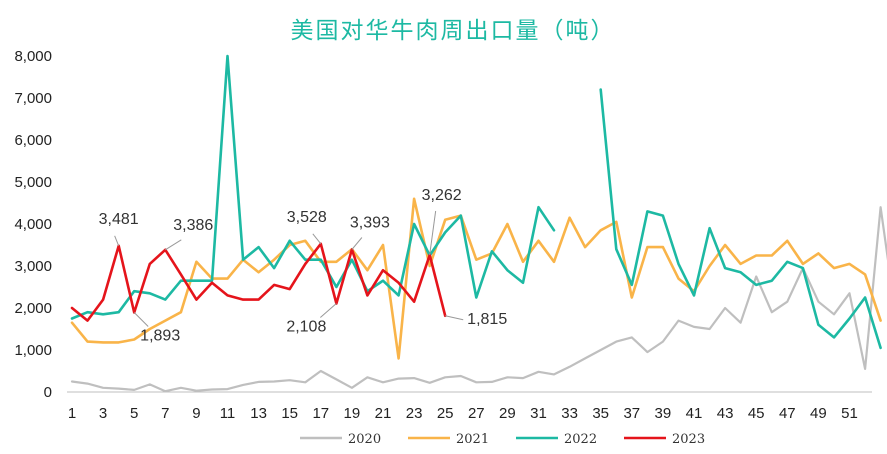 This screenshot has width=887, height=454. I want to click on legend: 2020 2021 2022 2023, so click(502, 439).